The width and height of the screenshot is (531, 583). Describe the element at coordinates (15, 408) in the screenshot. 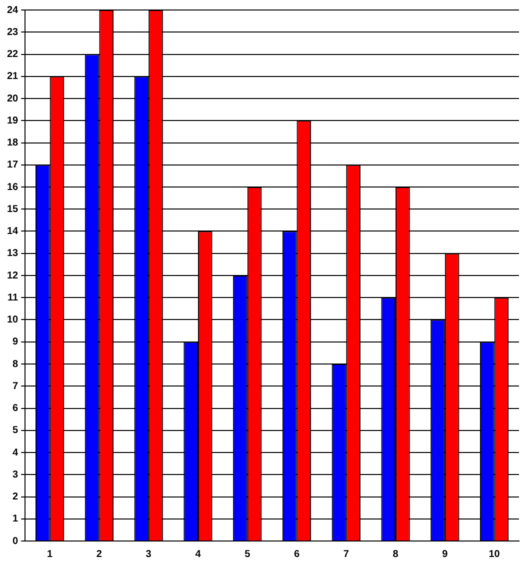

I see `y-tick-label: 6` at that location.